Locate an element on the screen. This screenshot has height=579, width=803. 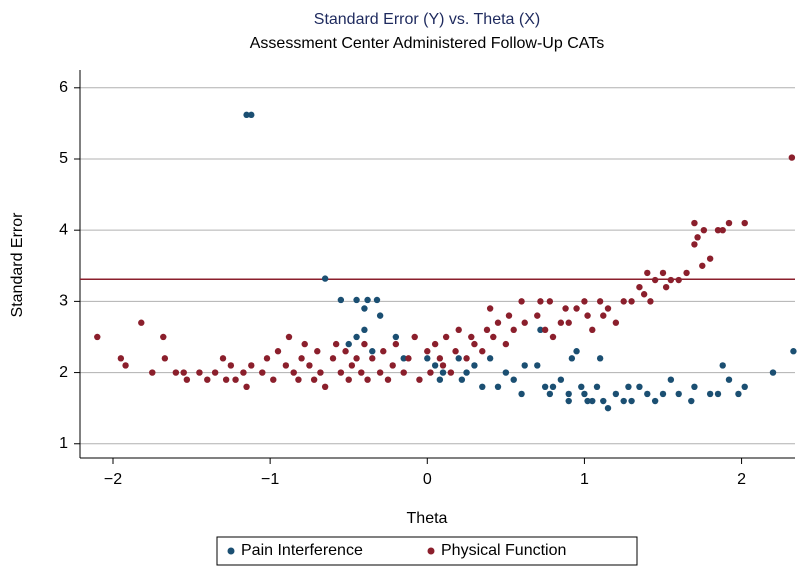
x-tick-label: 1 is located at coordinates (584, 479).